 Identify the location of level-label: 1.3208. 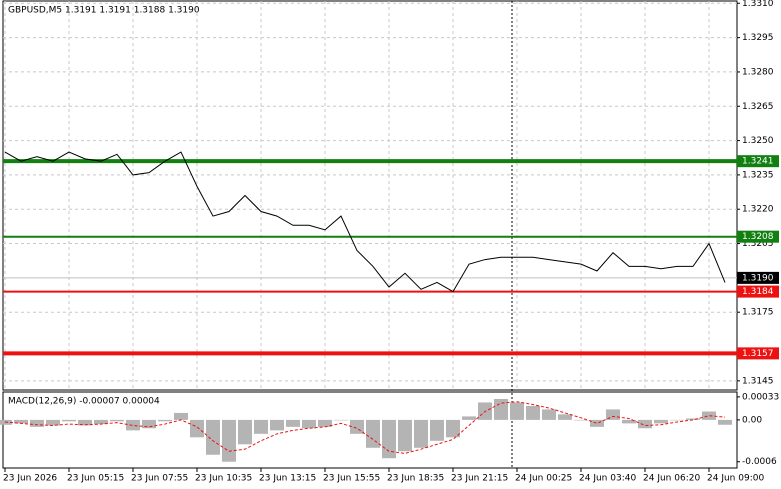
(758, 237).